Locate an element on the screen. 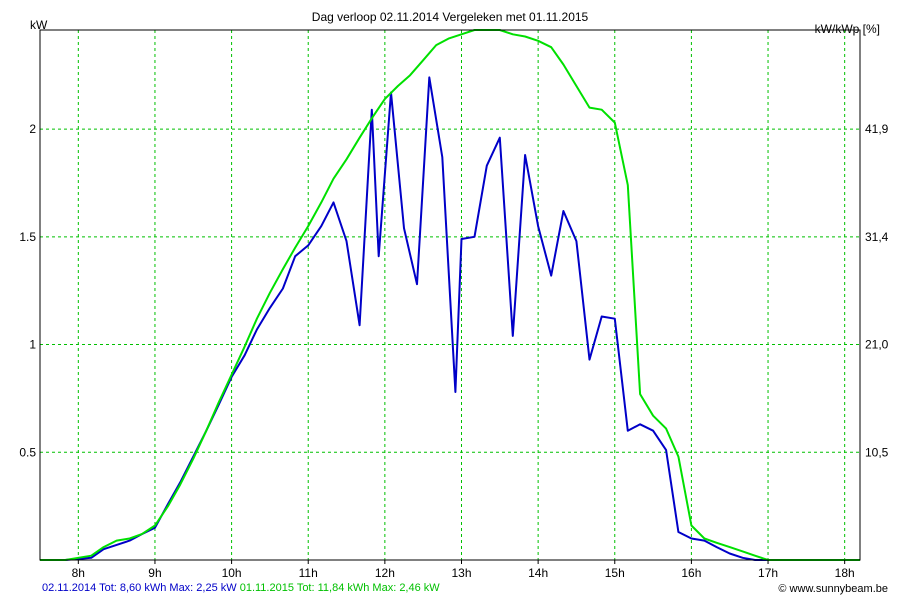  x-tick-label: 8h is located at coordinates (78, 573).